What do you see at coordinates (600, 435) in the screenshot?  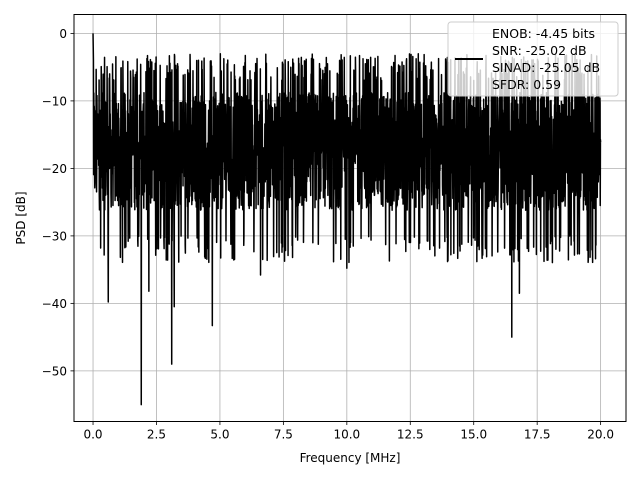 I see `x-tick-label: 20.0` at bounding box center [600, 435].